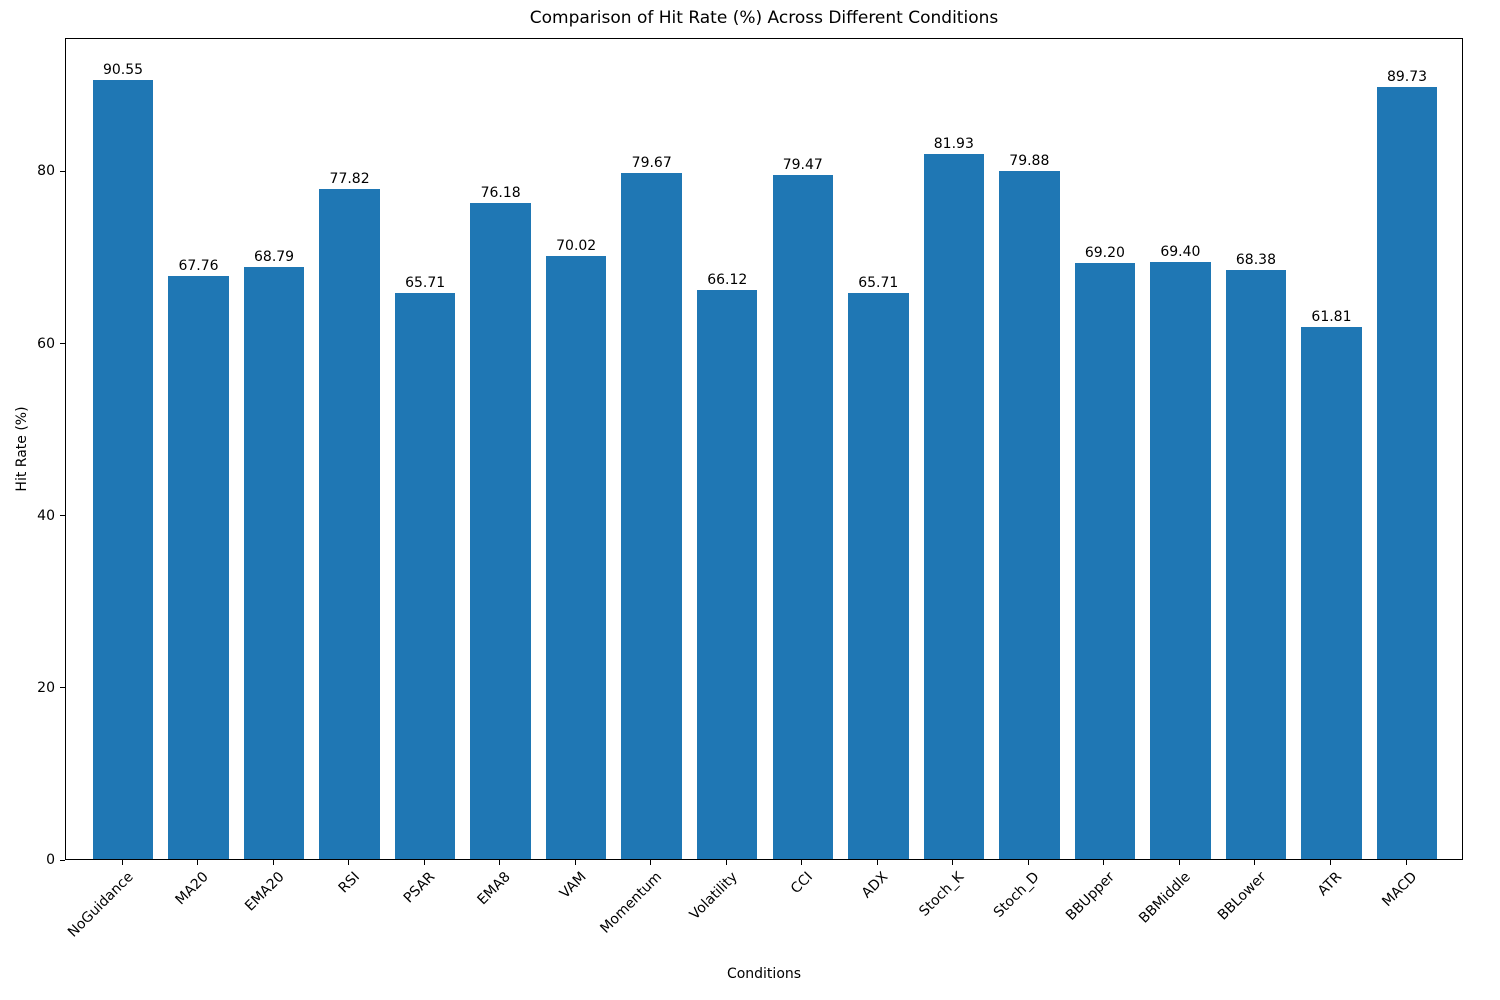  I want to click on x-tick-label-EMA8: EMA8, so click(494, 889).